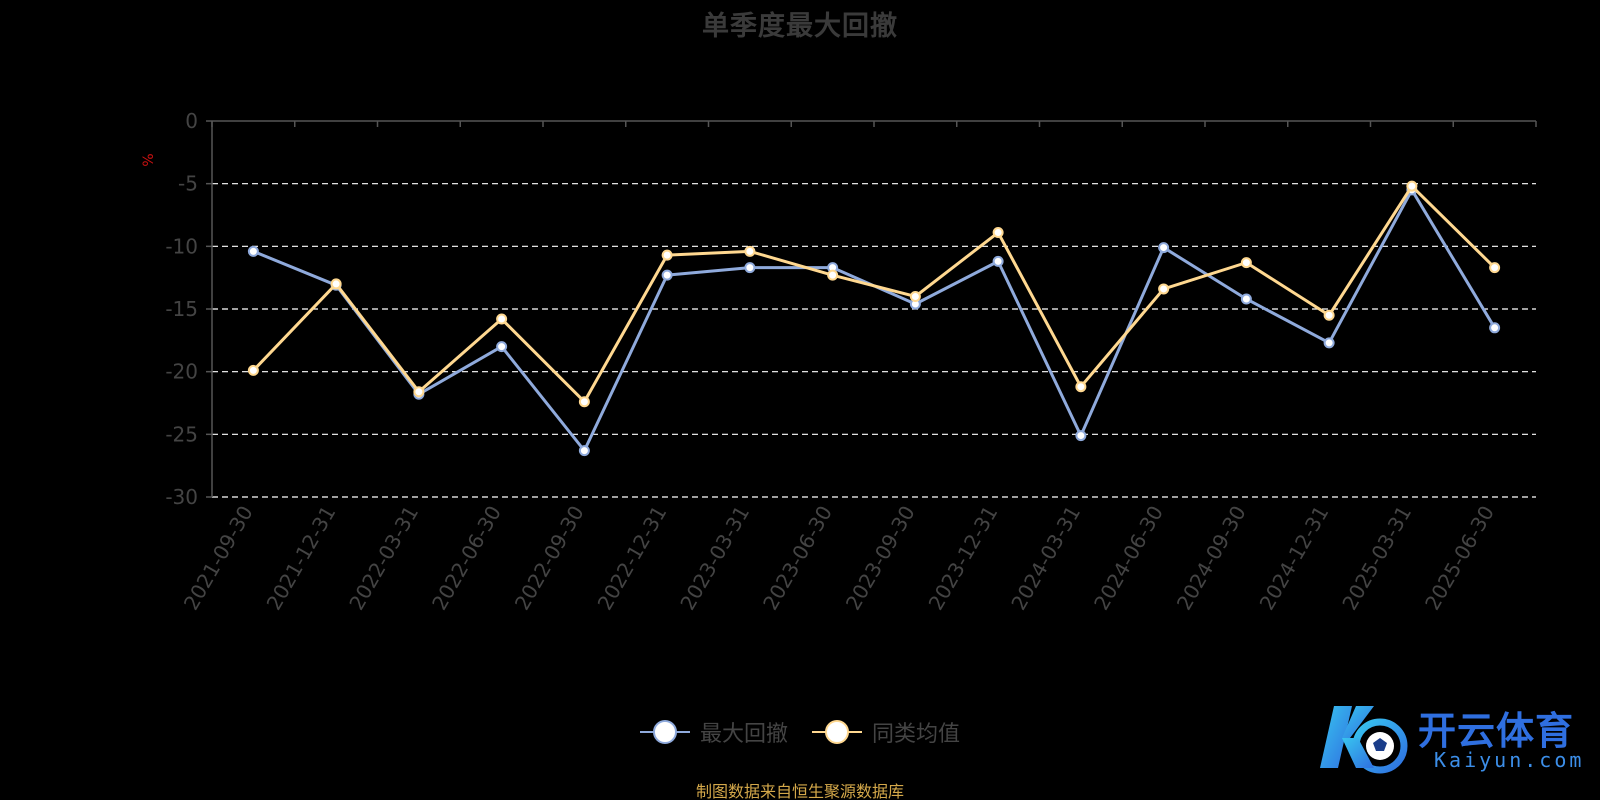 Image resolution: width=1600 pixels, height=800 pixels. Describe the element at coordinates (963, 558) in the screenshot. I see `x-tick-label: 2023-12-31` at that location.